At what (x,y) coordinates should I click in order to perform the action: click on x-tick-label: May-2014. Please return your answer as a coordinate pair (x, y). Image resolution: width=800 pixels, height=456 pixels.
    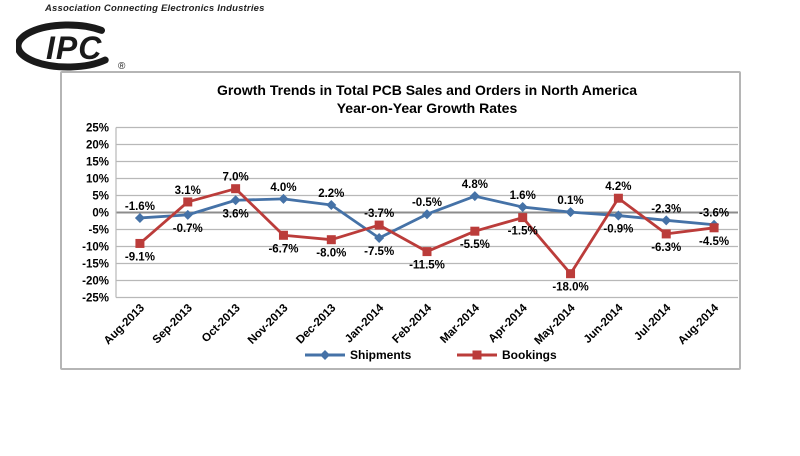
    Looking at the image, I should click on (556, 325).